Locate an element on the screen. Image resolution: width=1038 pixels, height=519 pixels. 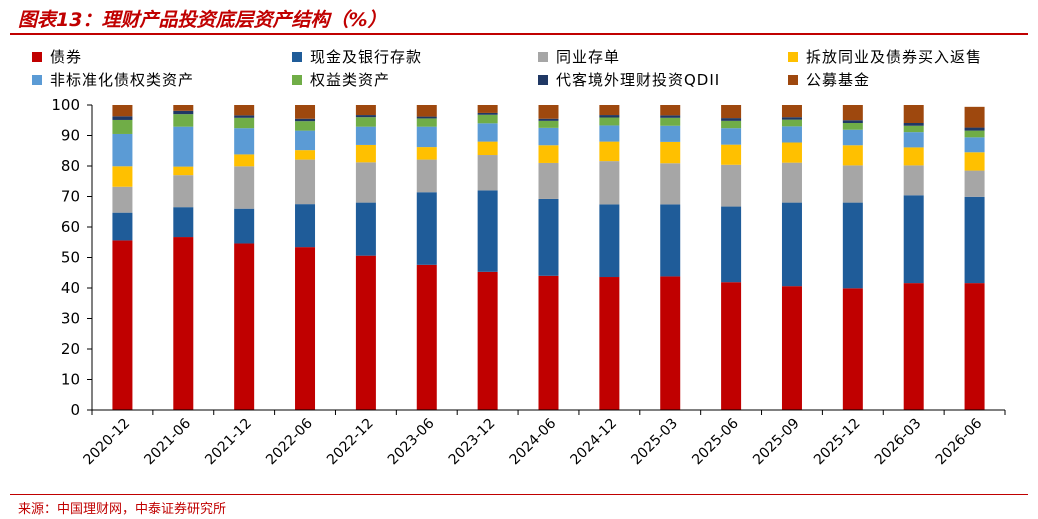
x-tick-label: 2025-03 is located at coordinates (654, 442).